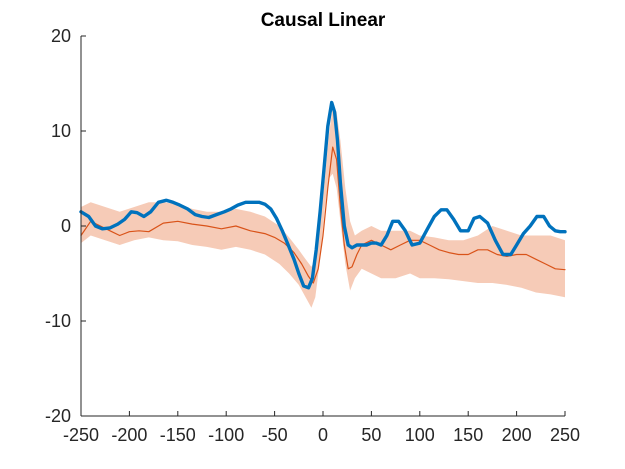 The image size is (625, 469). I want to click on y-tick-label: -10, so click(58, 321).